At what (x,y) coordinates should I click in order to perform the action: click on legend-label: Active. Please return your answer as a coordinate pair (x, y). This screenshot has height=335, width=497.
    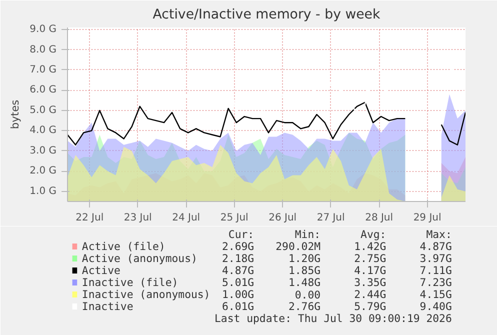
    Looking at the image, I should click on (101, 270).